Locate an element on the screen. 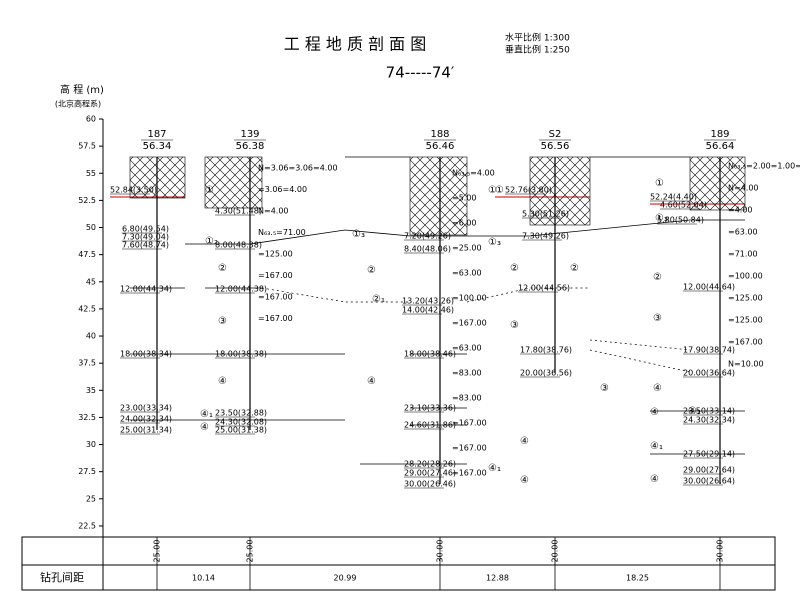 Image resolution: width=800 pixels, height=601 pixels. test-value: =4.00 is located at coordinates (740, 210).